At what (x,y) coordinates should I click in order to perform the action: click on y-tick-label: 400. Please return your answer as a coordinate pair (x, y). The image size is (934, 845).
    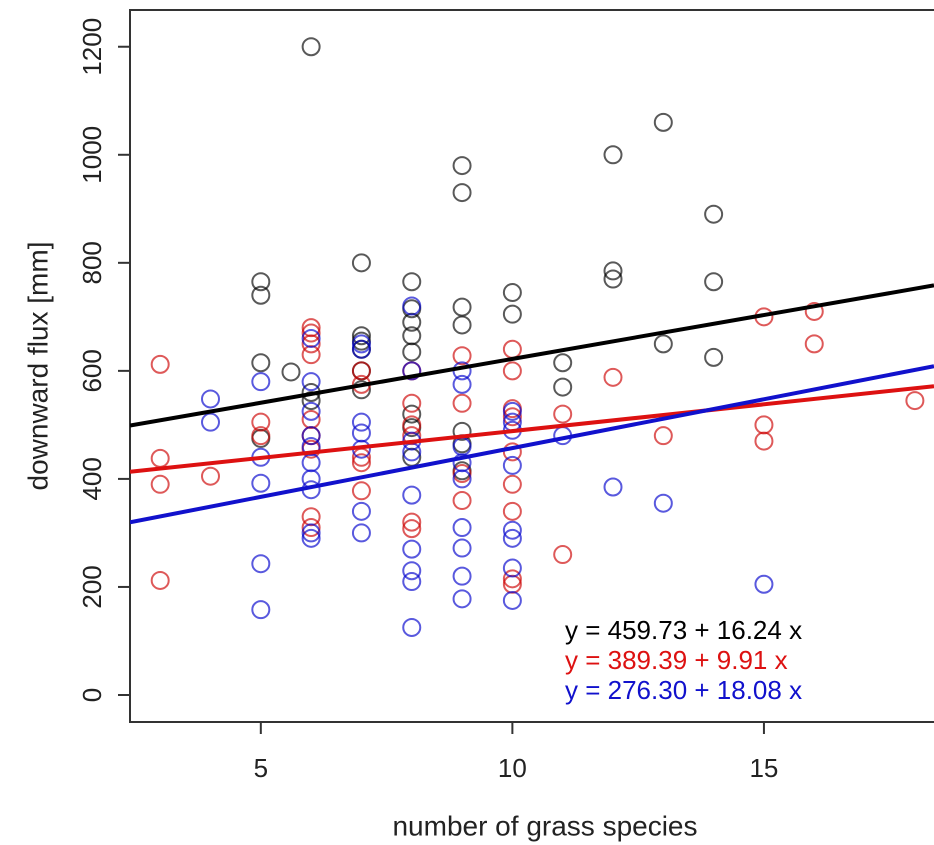
    Looking at the image, I should click on (92, 478).